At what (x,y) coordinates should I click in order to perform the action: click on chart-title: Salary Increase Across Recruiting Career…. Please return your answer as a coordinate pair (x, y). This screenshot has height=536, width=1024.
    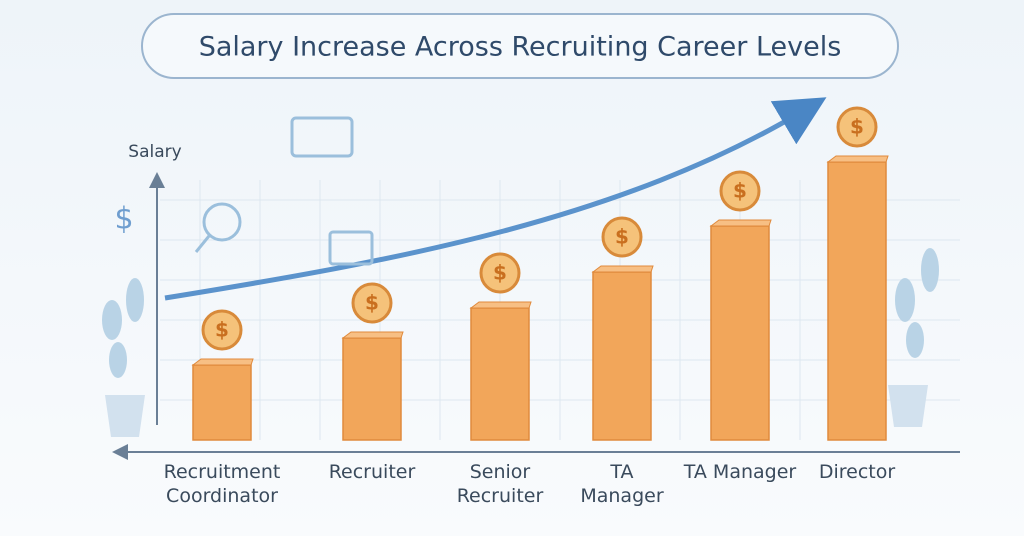
    Looking at the image, I should click on (520, 47).